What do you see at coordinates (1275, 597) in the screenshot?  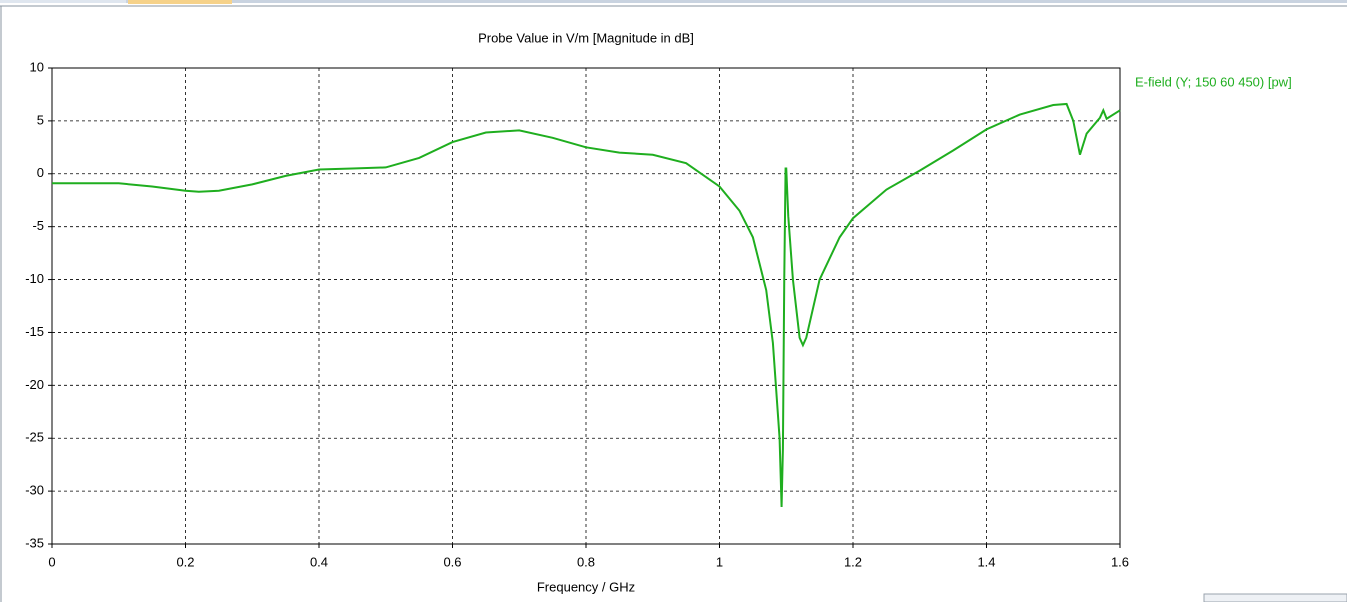 I see `status-box` at bounding box center [1275, 597].